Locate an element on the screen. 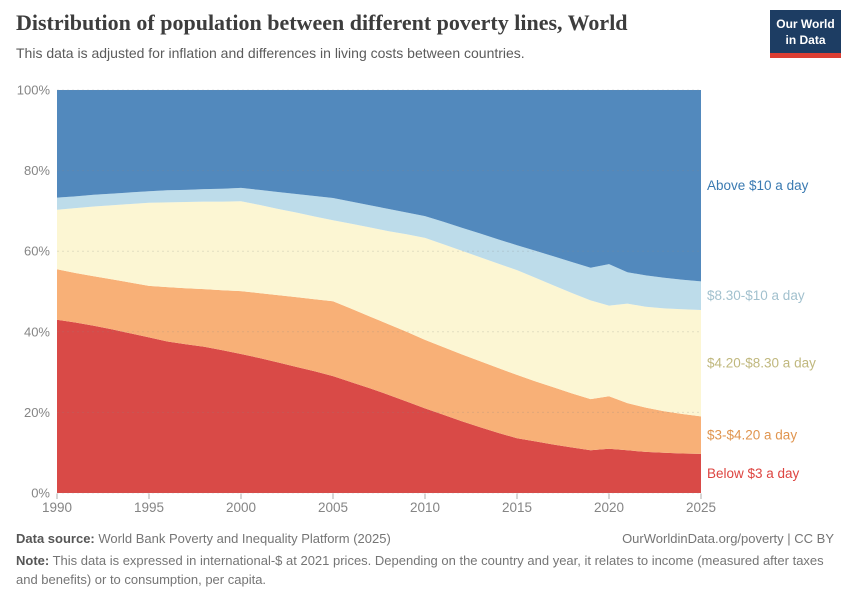  owid-logo: Our World in Data is located at coordinates (805, 34).